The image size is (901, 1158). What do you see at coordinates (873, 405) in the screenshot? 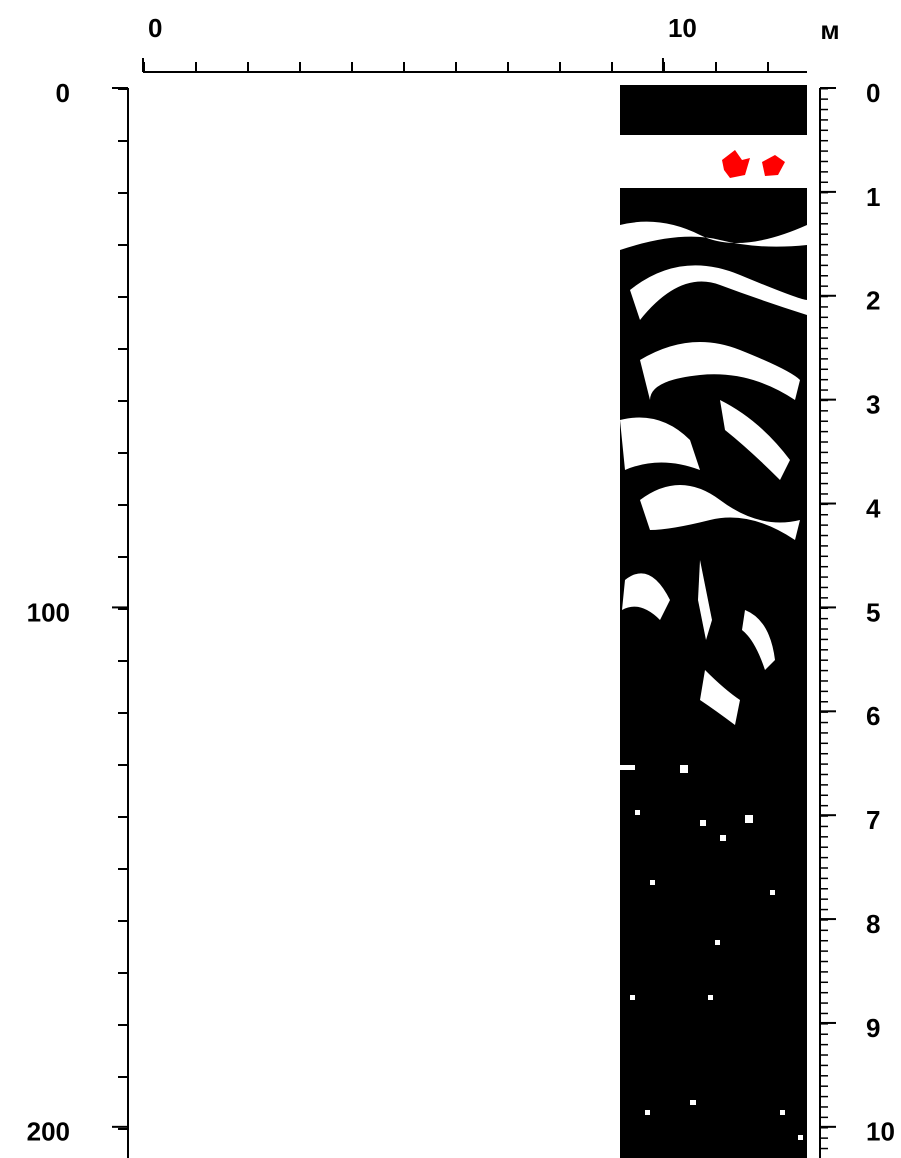
I see `y2-tick-label: 3` at bounding box center [873, 405].